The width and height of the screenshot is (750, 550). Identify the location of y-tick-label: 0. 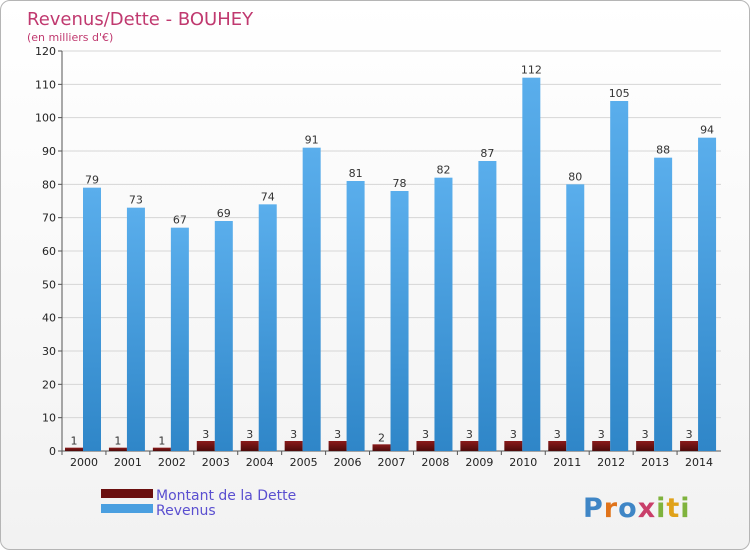
(52, 451).